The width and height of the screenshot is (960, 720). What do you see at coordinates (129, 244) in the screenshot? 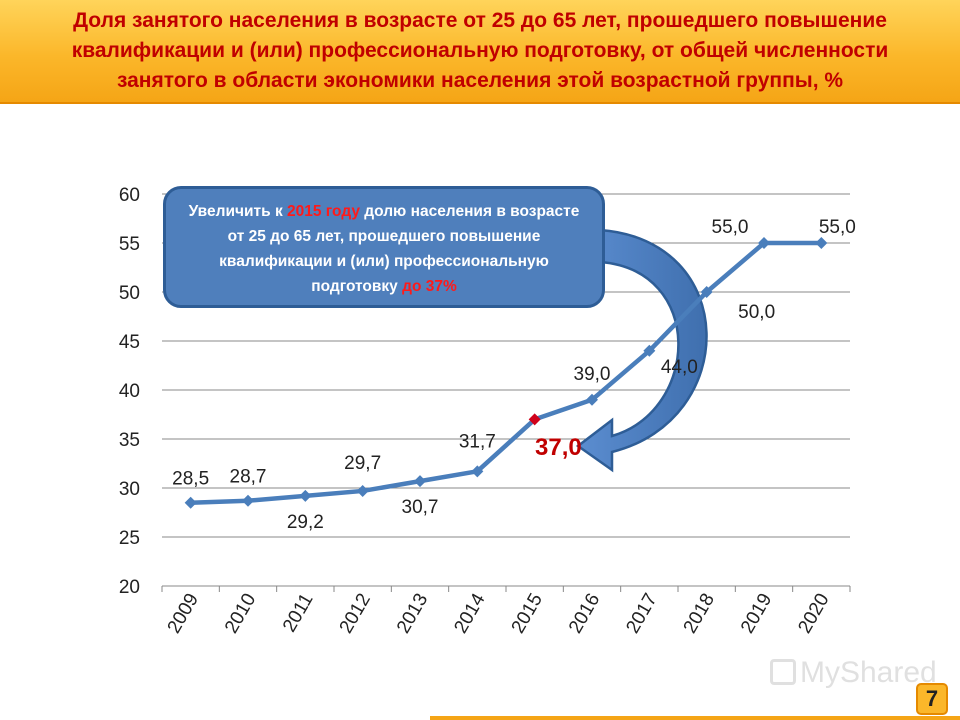
I see `y-tick-label: 55` at bounding box center [129, 244].